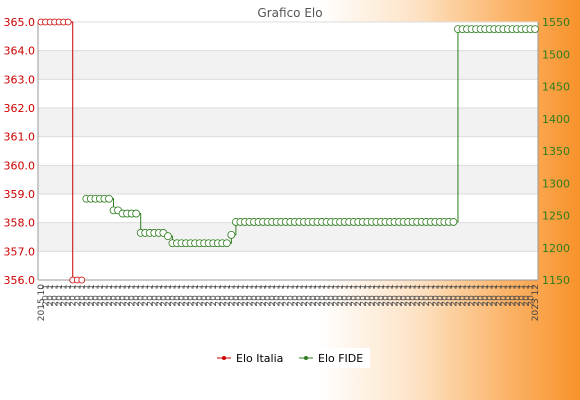  I want to click on left-tick-label: 357.0, so click(20, 251).